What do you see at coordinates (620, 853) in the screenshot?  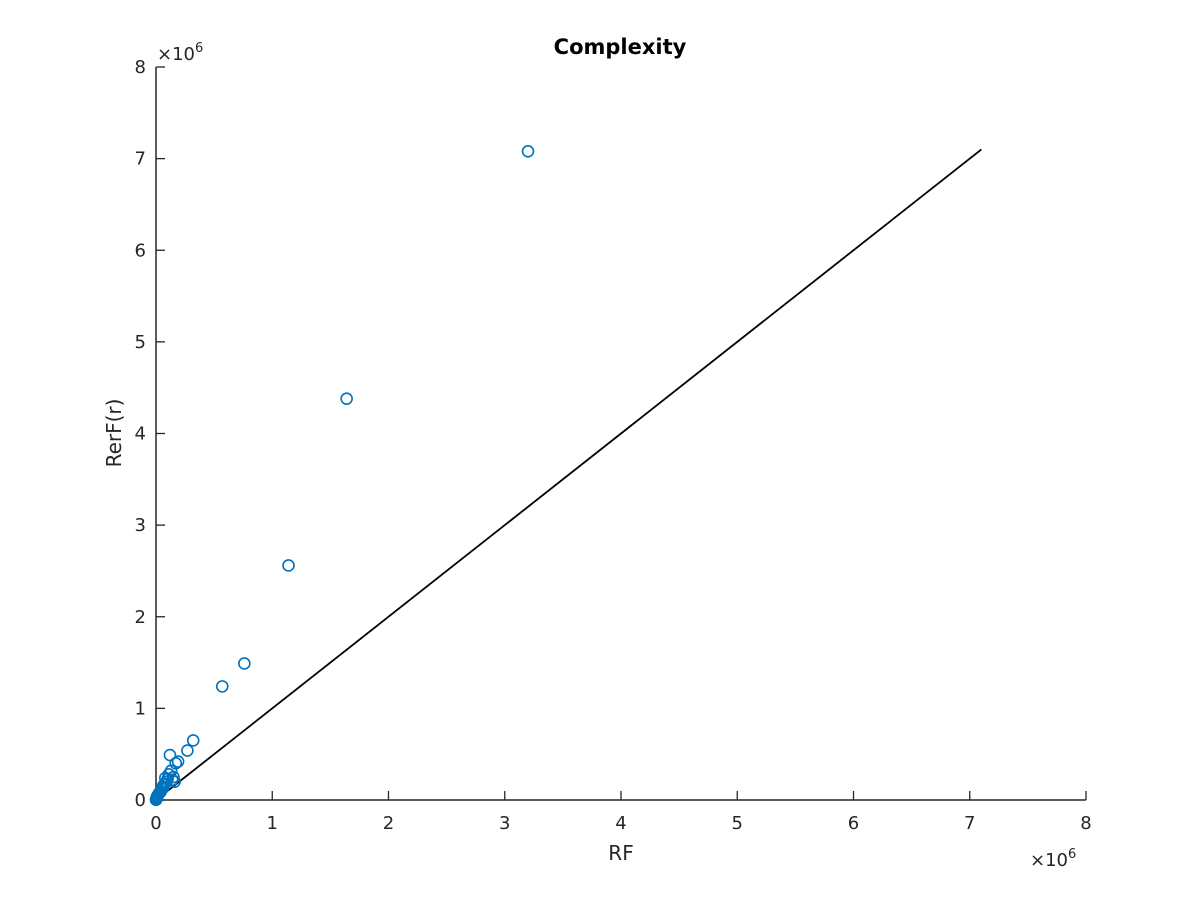 I see `x-axis-label: RF` at bounding box center [620, 853].